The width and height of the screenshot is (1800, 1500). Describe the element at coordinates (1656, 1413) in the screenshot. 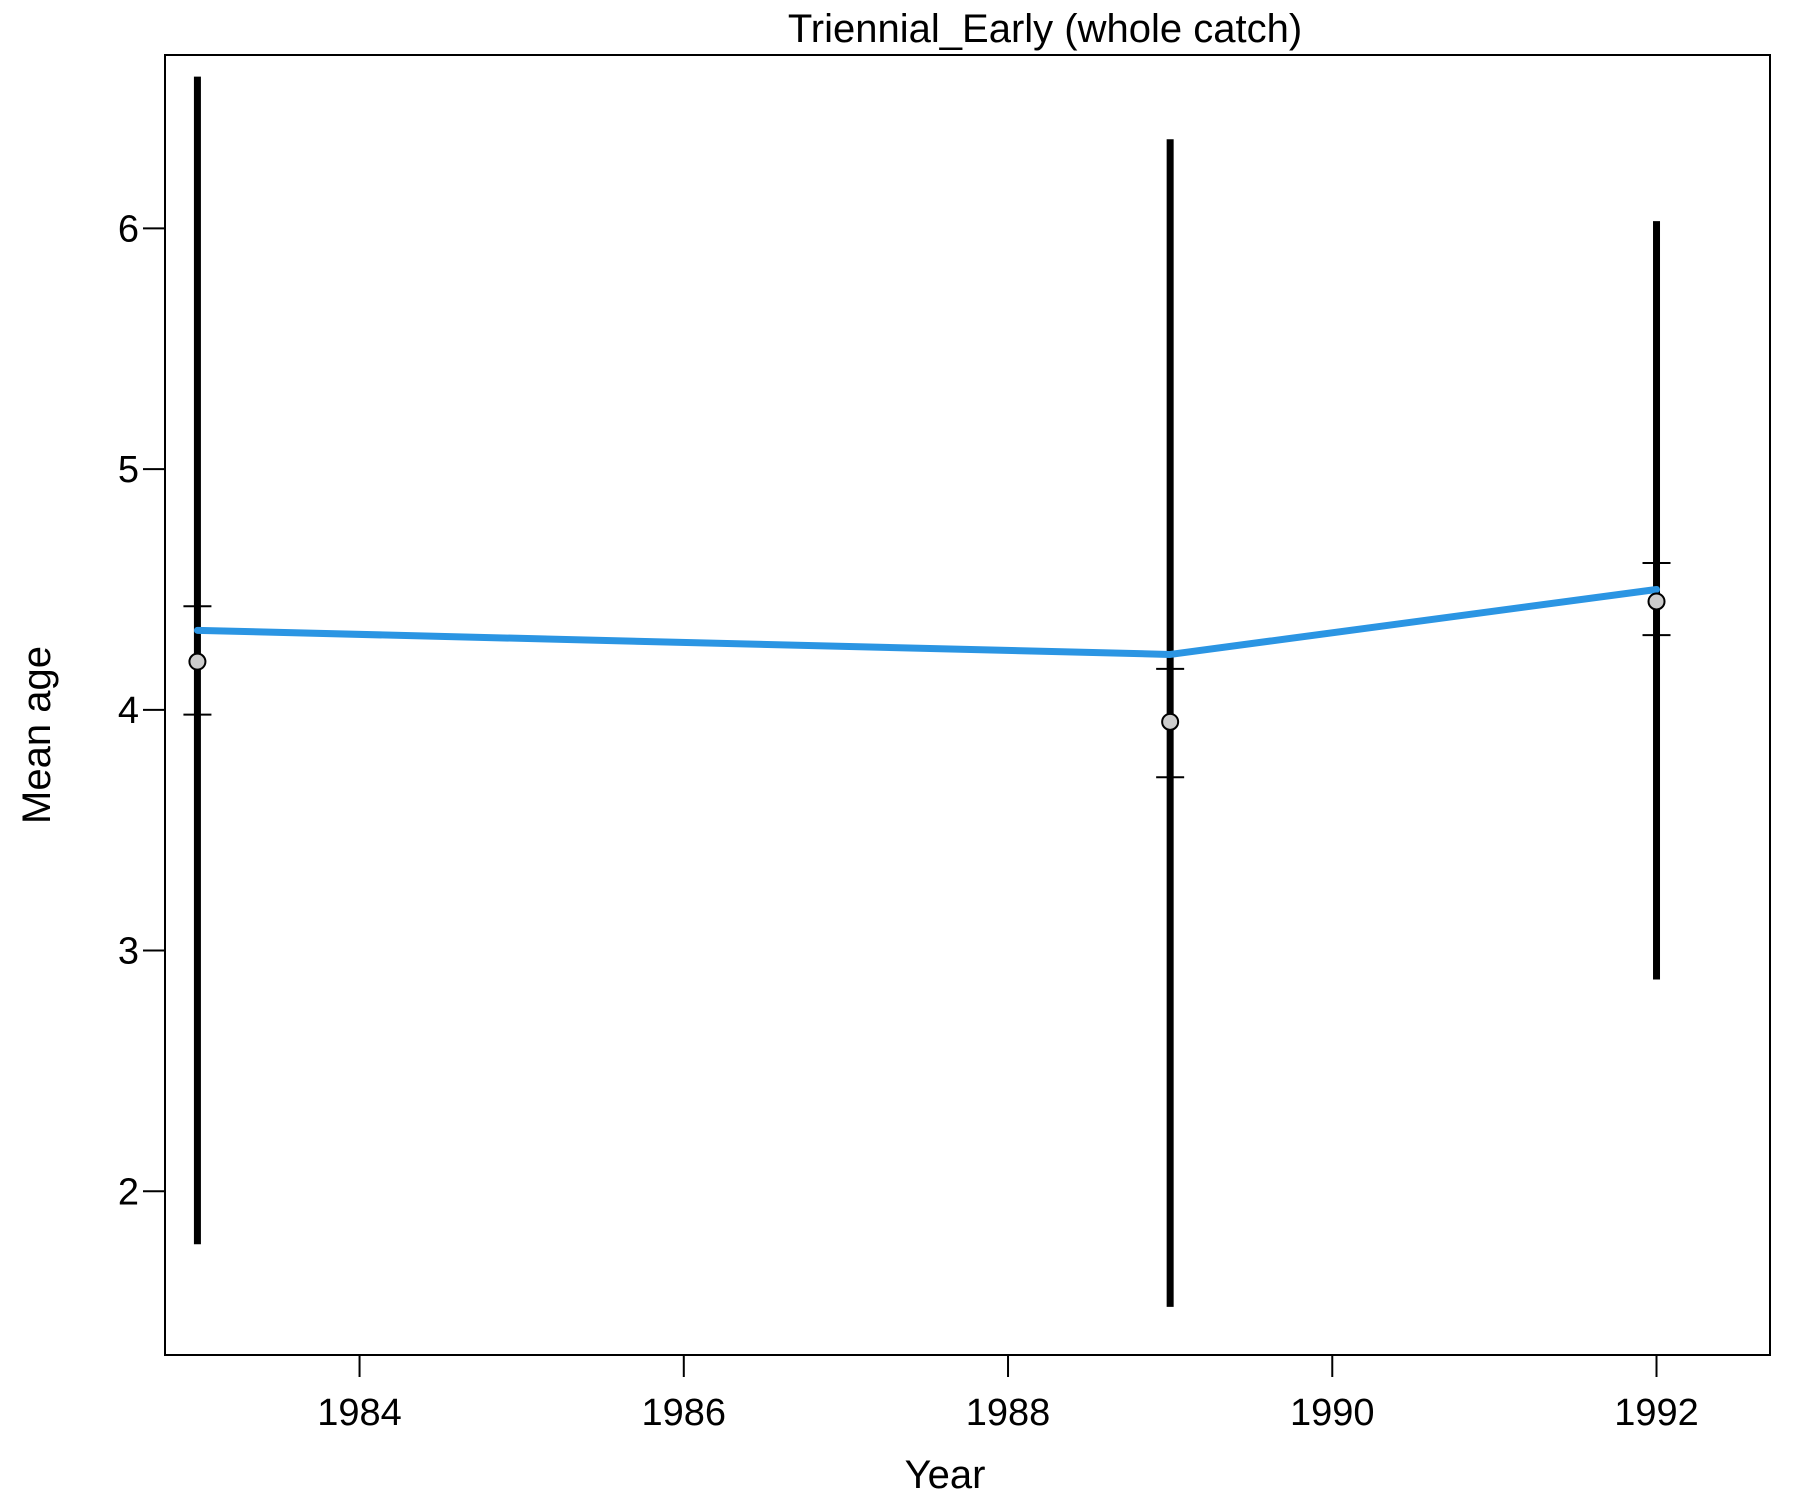

I see `x-tick-label: 1992` at that location.